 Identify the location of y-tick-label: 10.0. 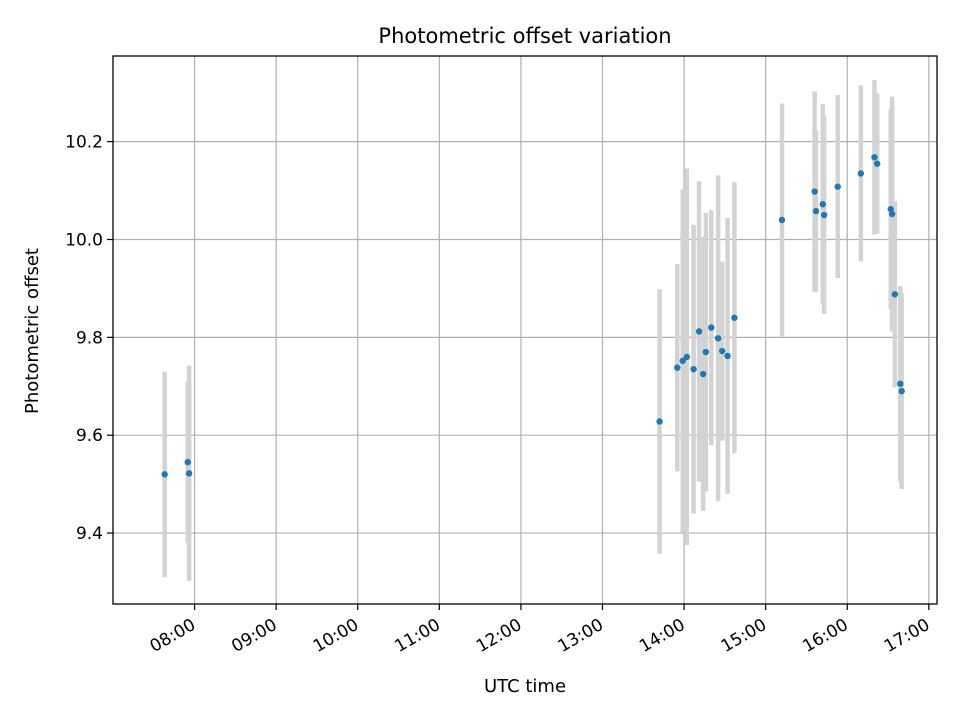
(84, 240).